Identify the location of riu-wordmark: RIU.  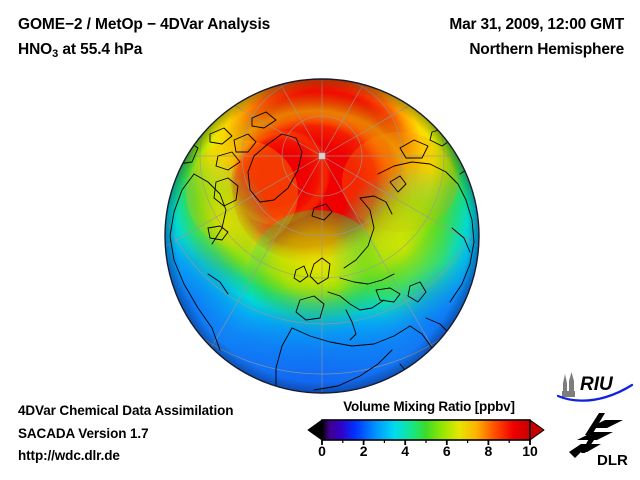
(597, 384).